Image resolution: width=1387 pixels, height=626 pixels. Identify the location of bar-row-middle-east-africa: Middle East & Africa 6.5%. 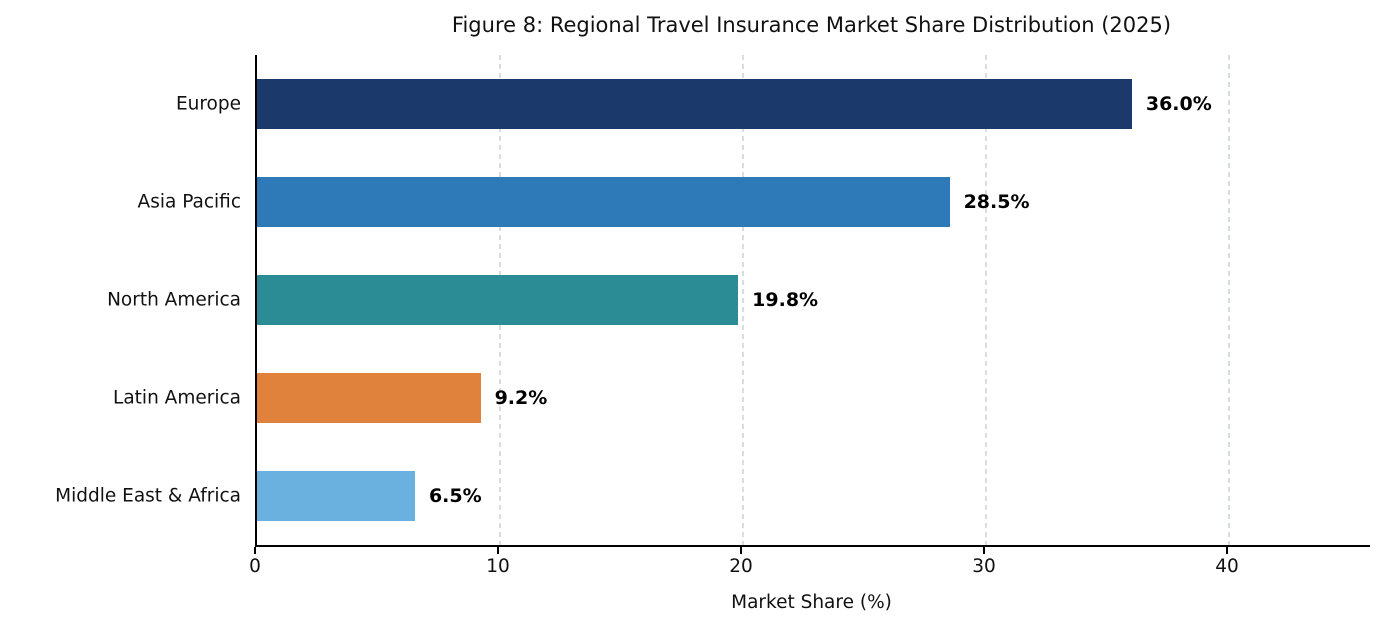
(712, 496).